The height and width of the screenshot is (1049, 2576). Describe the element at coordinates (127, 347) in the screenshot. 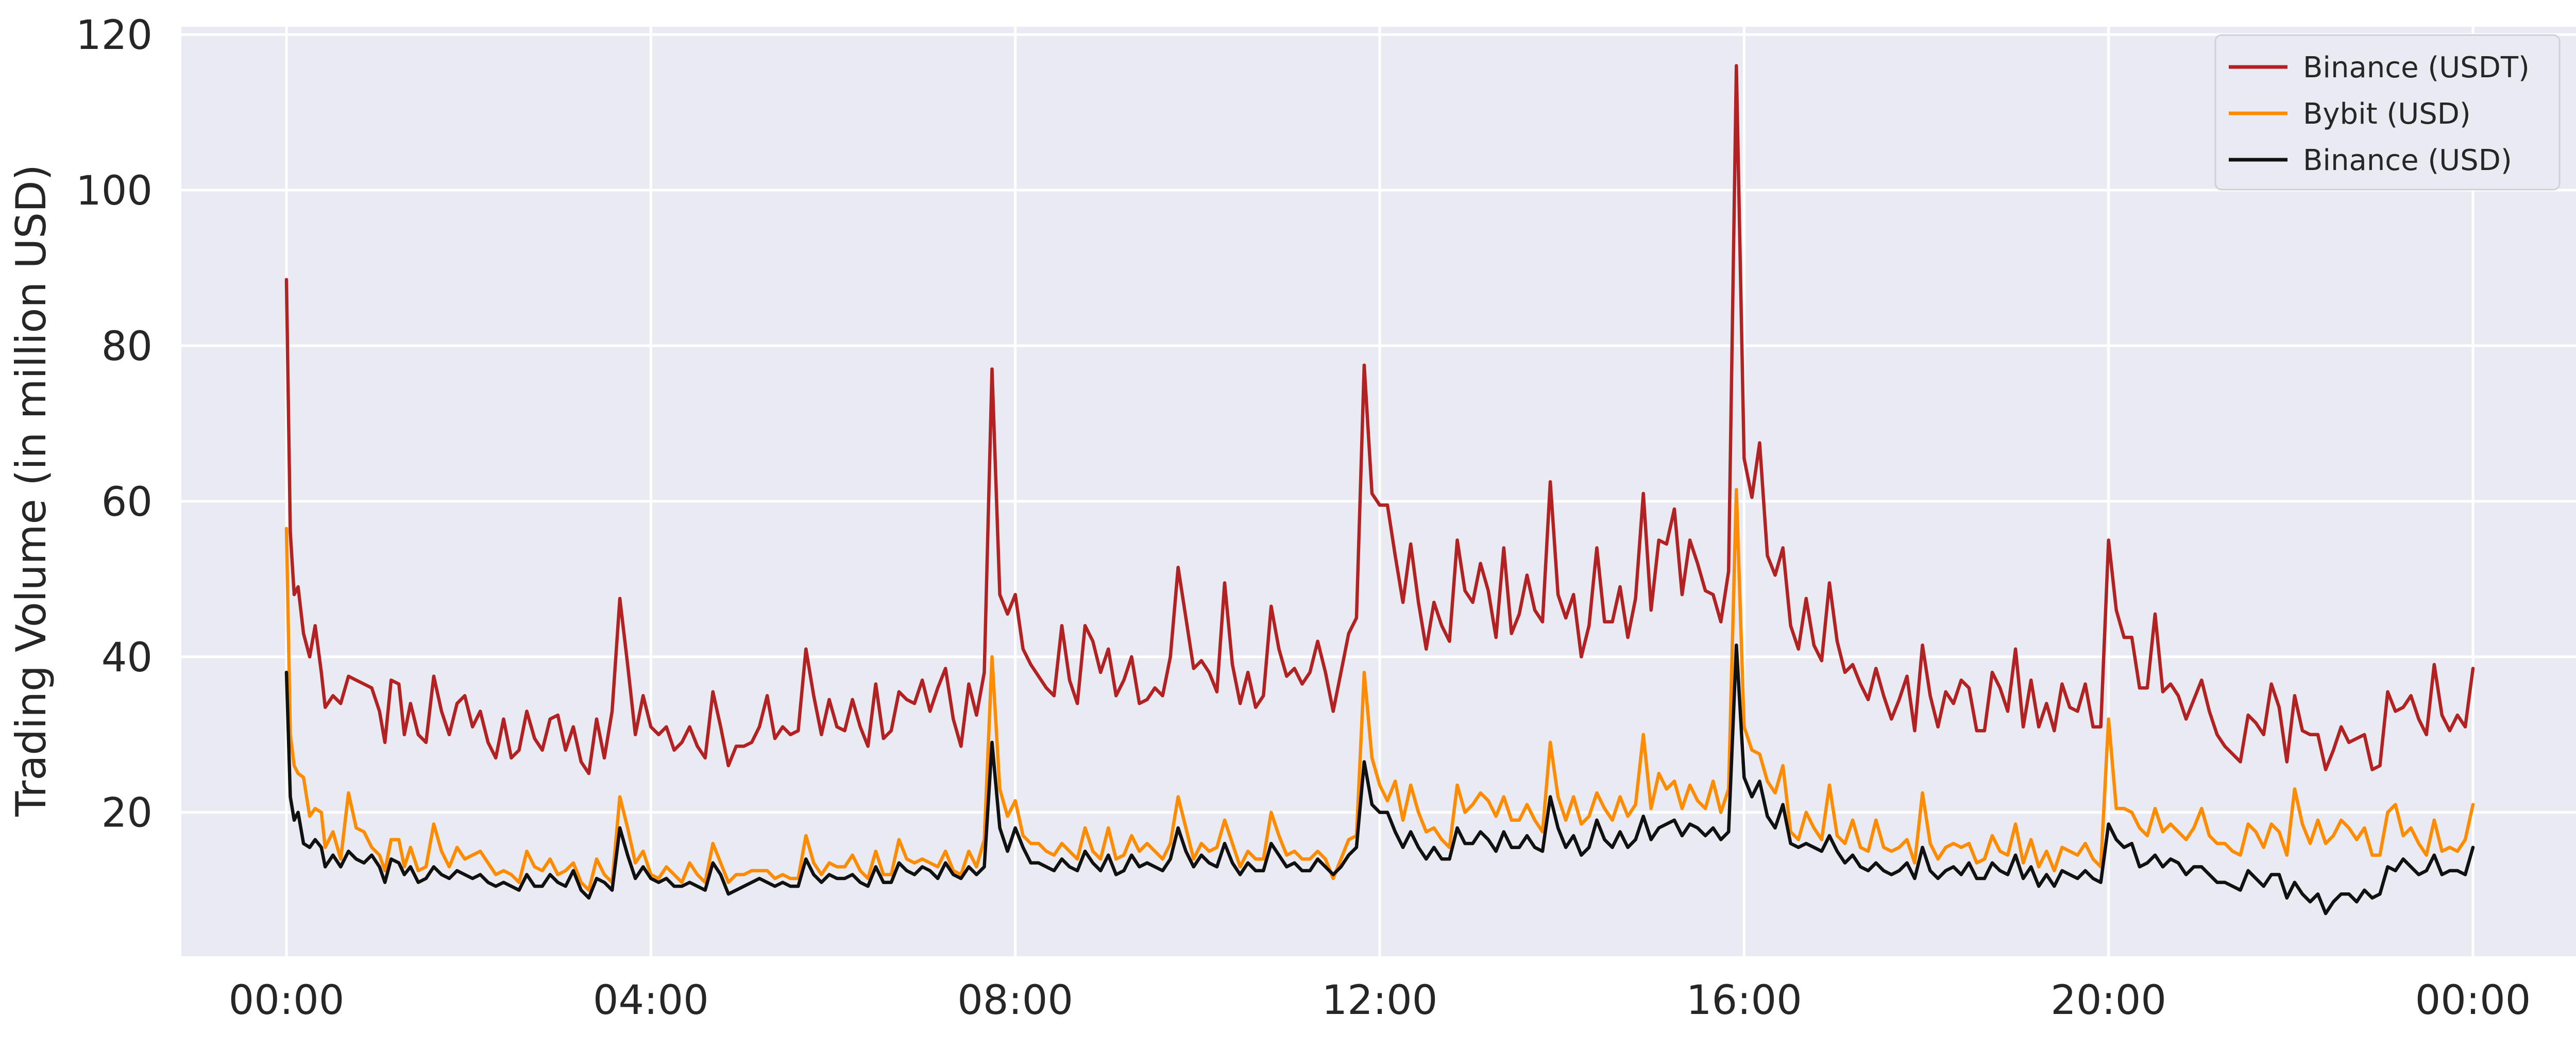

I see `y-tick-label: 80` at that location.